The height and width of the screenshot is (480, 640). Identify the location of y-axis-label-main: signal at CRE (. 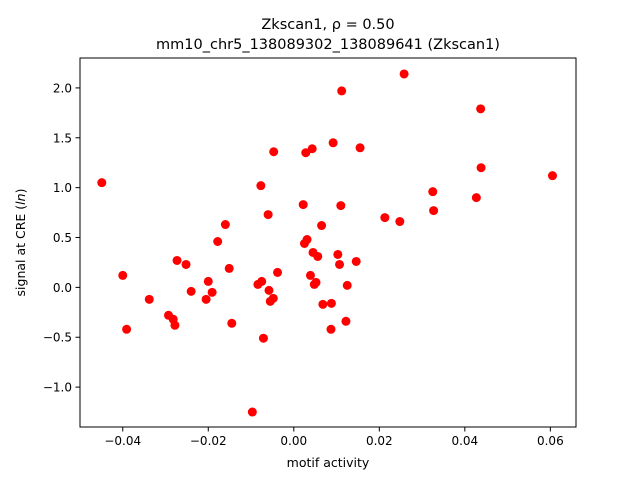
(20, 251).